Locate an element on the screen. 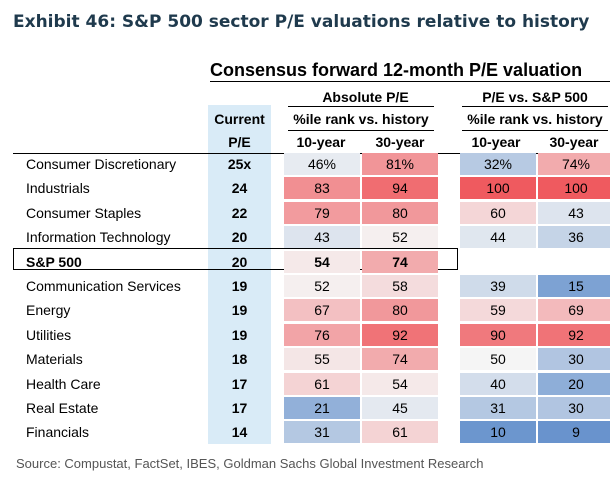 This screenshot has height=485, width=610. rel10-cell: 32% is located at coordinates (498, 164).